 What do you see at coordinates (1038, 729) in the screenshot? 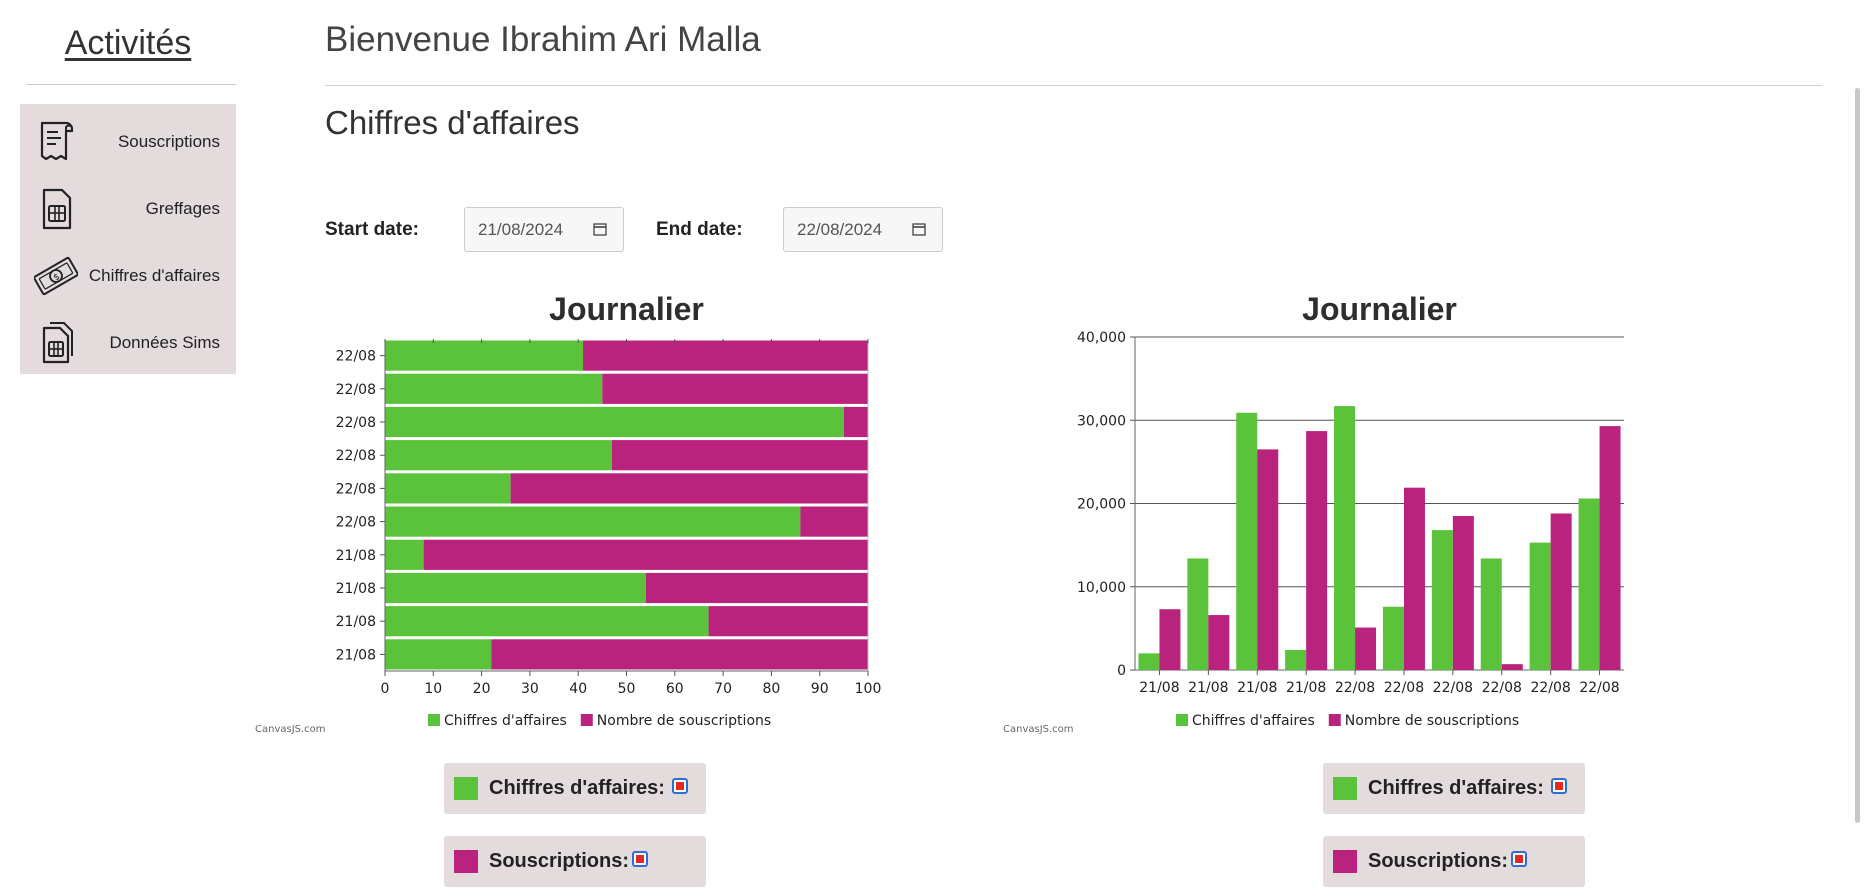
I see `canvasjs-credit: CanvasJS.com` at bounding box center [1038, 729].